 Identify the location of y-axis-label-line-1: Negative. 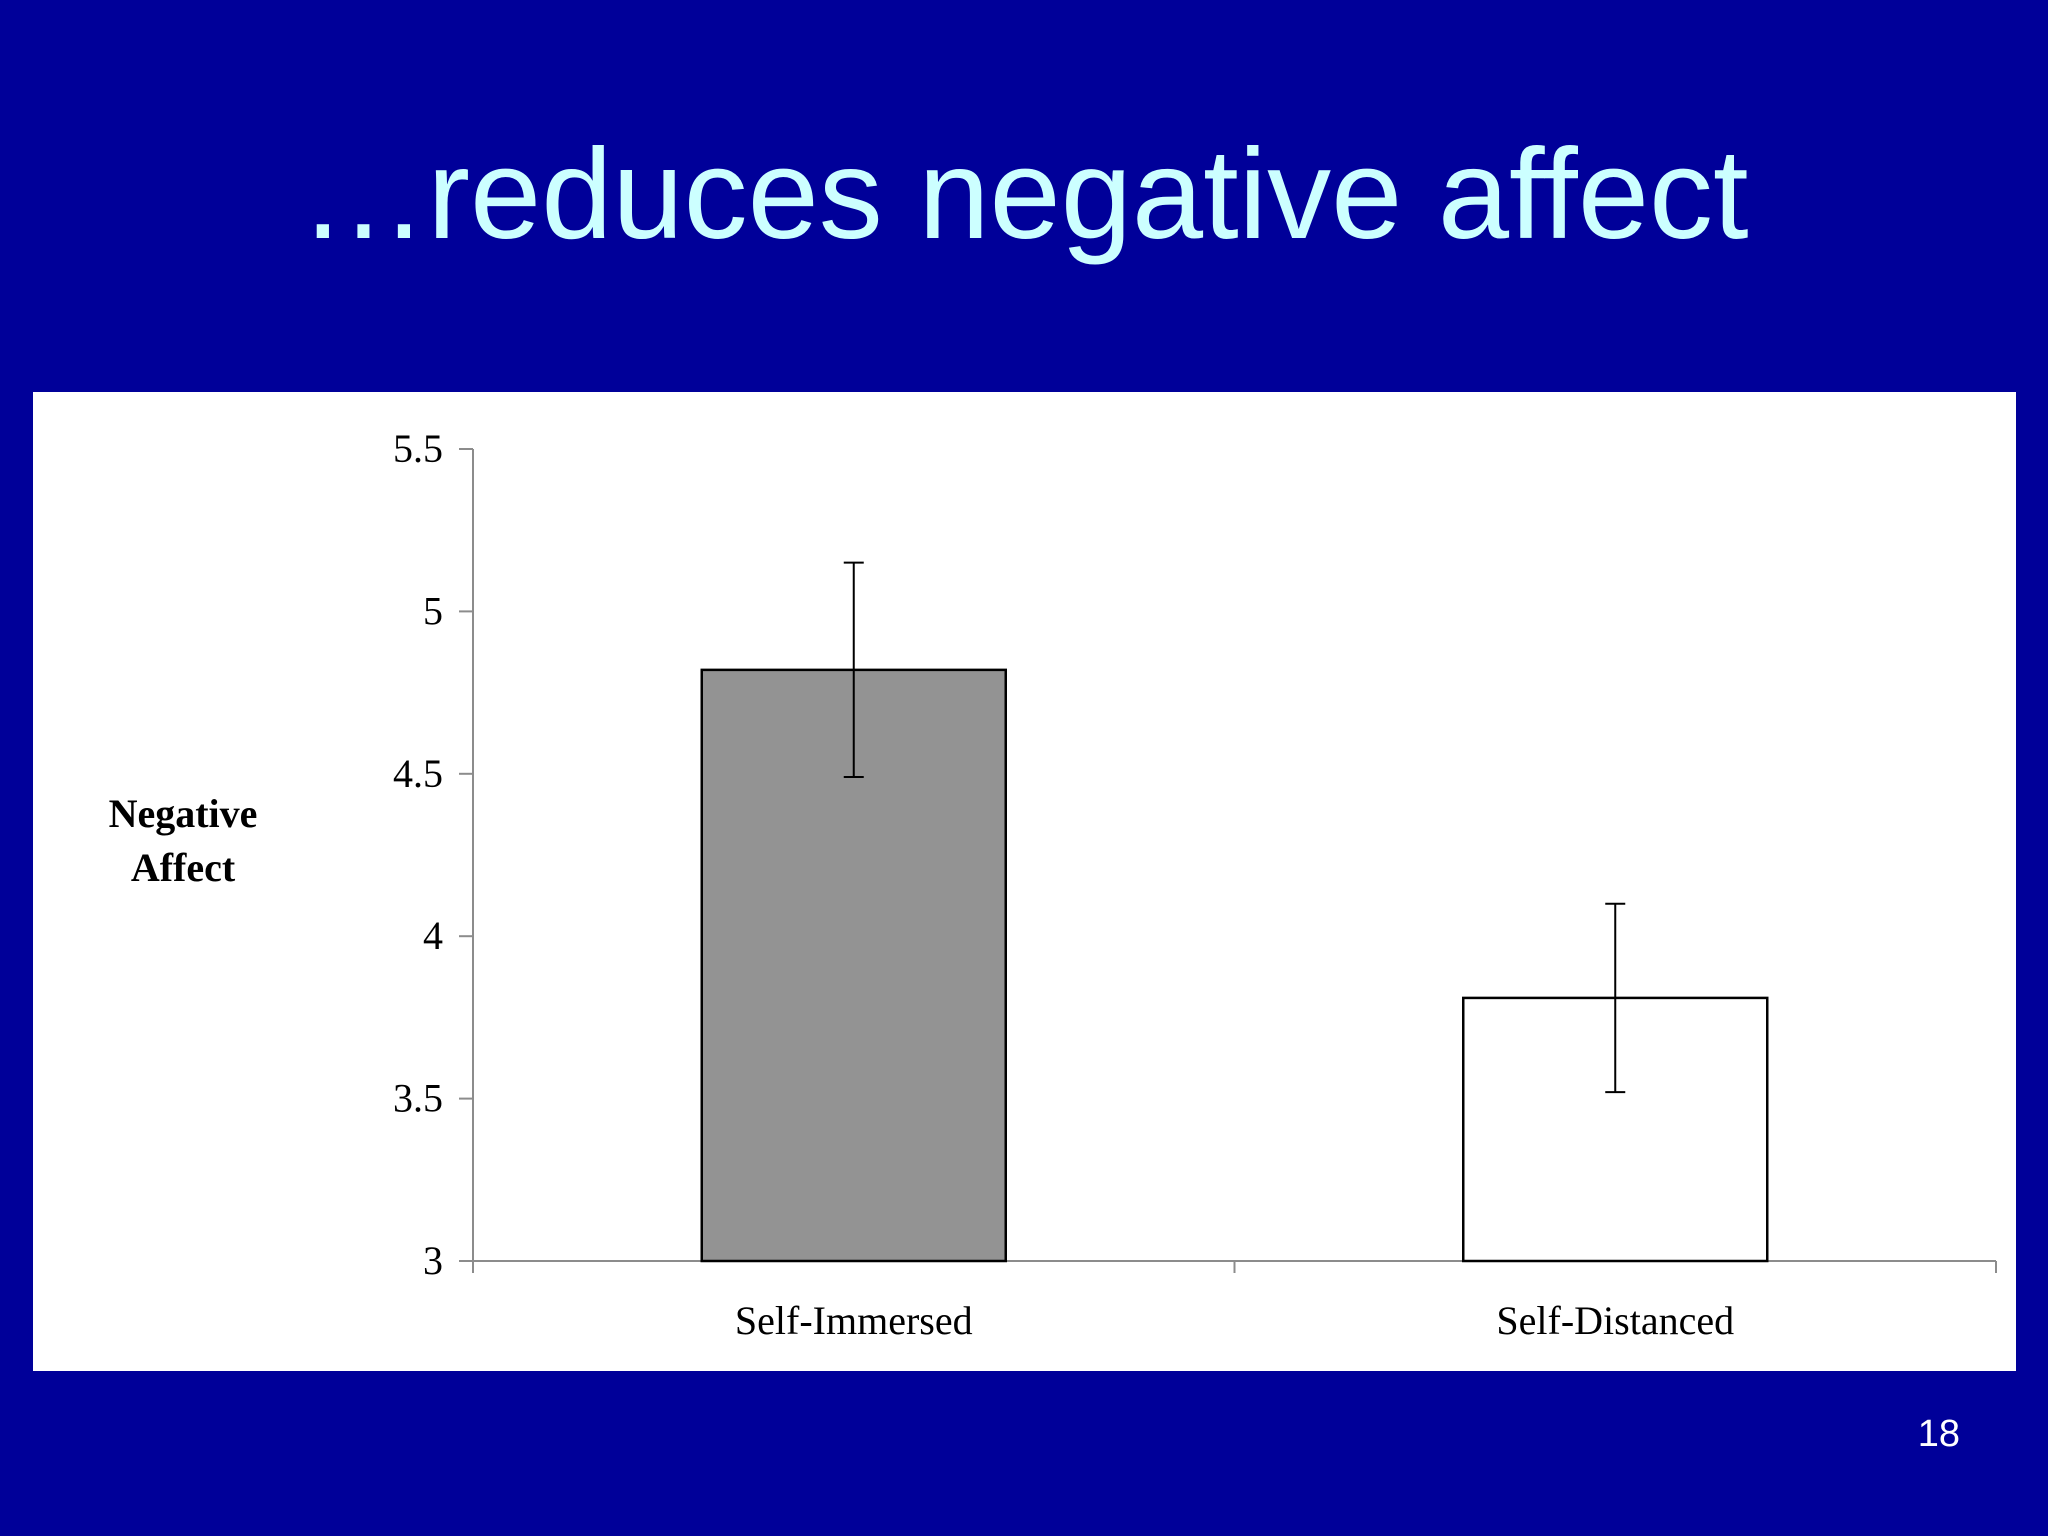
(183, 813).